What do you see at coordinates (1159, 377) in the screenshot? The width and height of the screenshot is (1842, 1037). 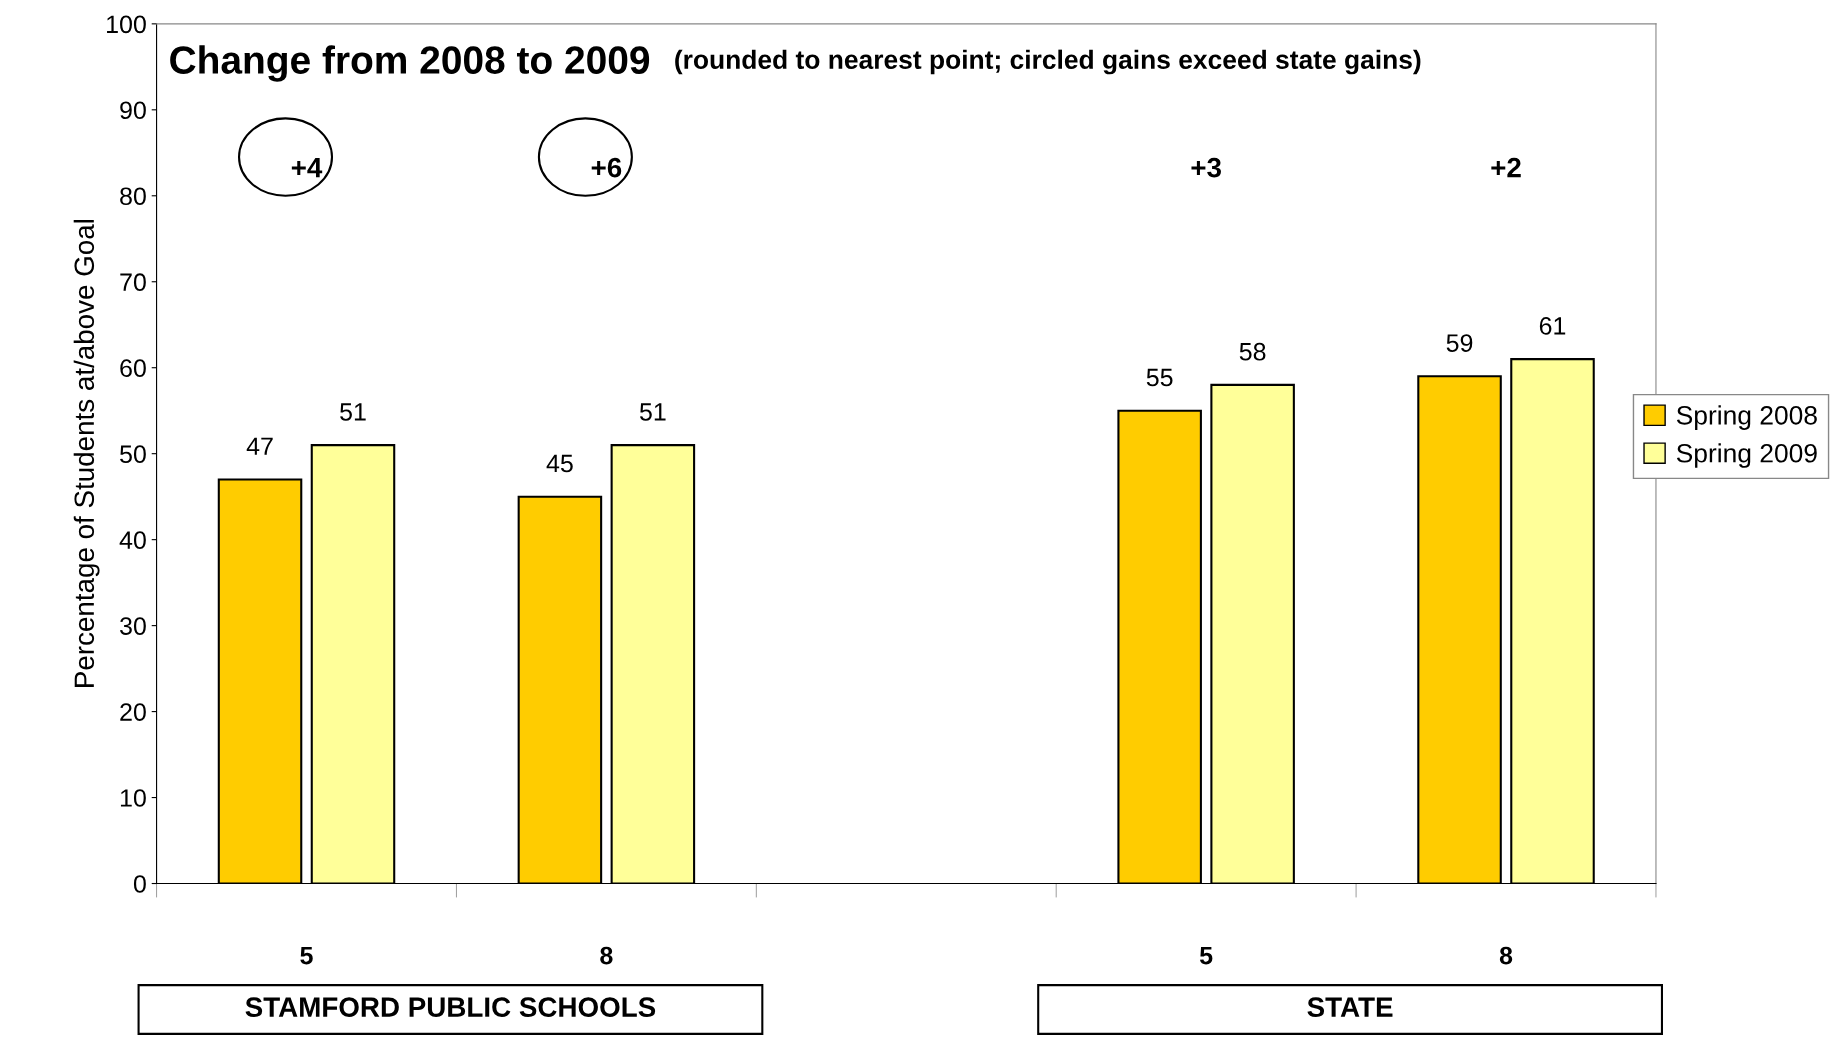 I see `data-label: 55` at bounding box center [1159, 377].